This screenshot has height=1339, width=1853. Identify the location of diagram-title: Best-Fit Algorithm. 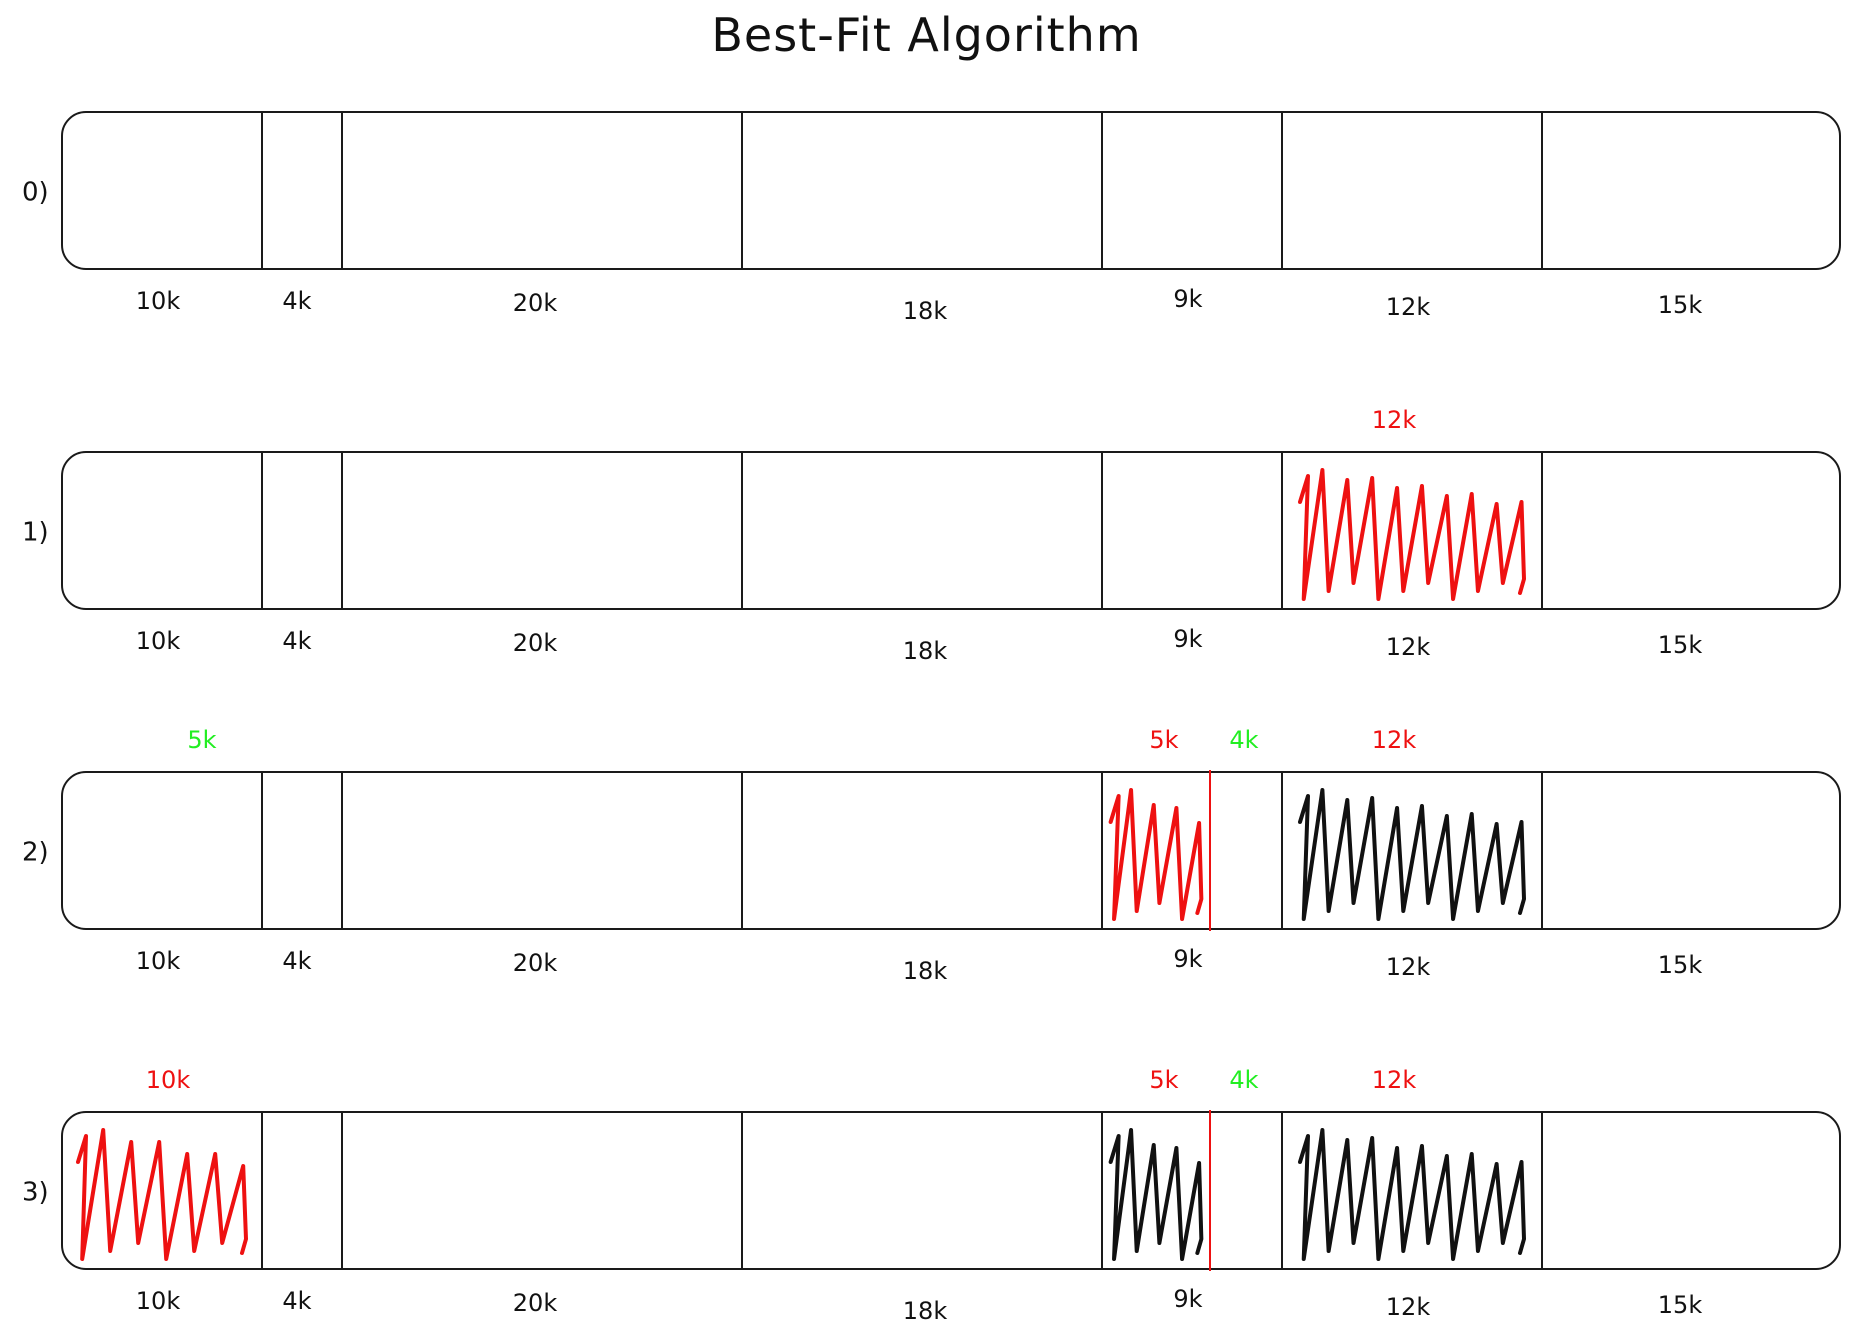
(926, 35).